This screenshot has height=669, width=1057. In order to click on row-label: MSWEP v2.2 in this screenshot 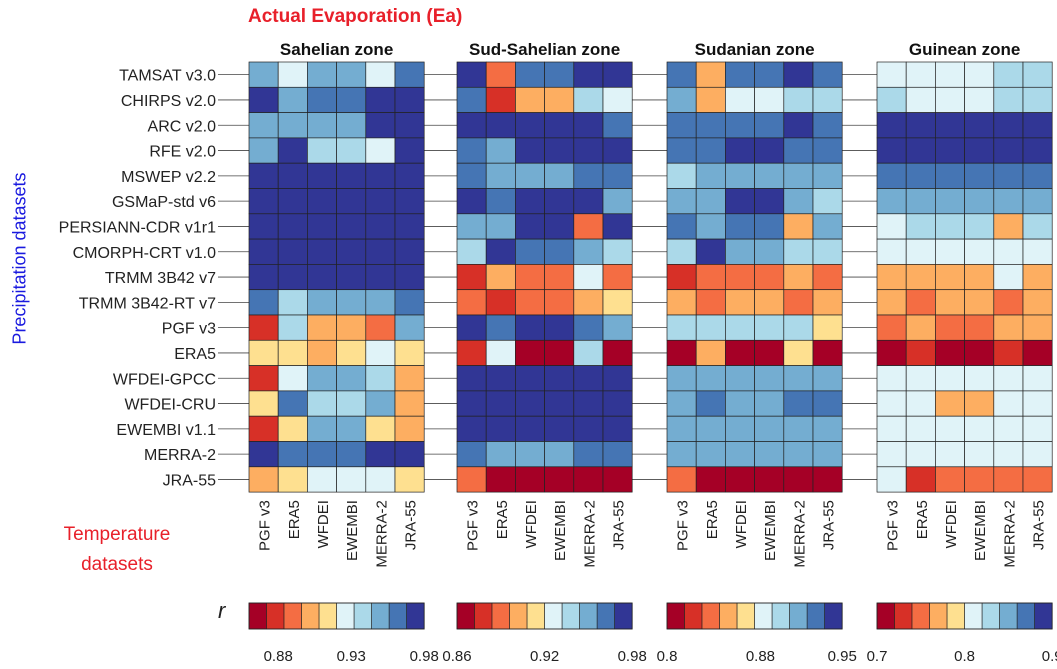, I will do `click(168, 177)`.